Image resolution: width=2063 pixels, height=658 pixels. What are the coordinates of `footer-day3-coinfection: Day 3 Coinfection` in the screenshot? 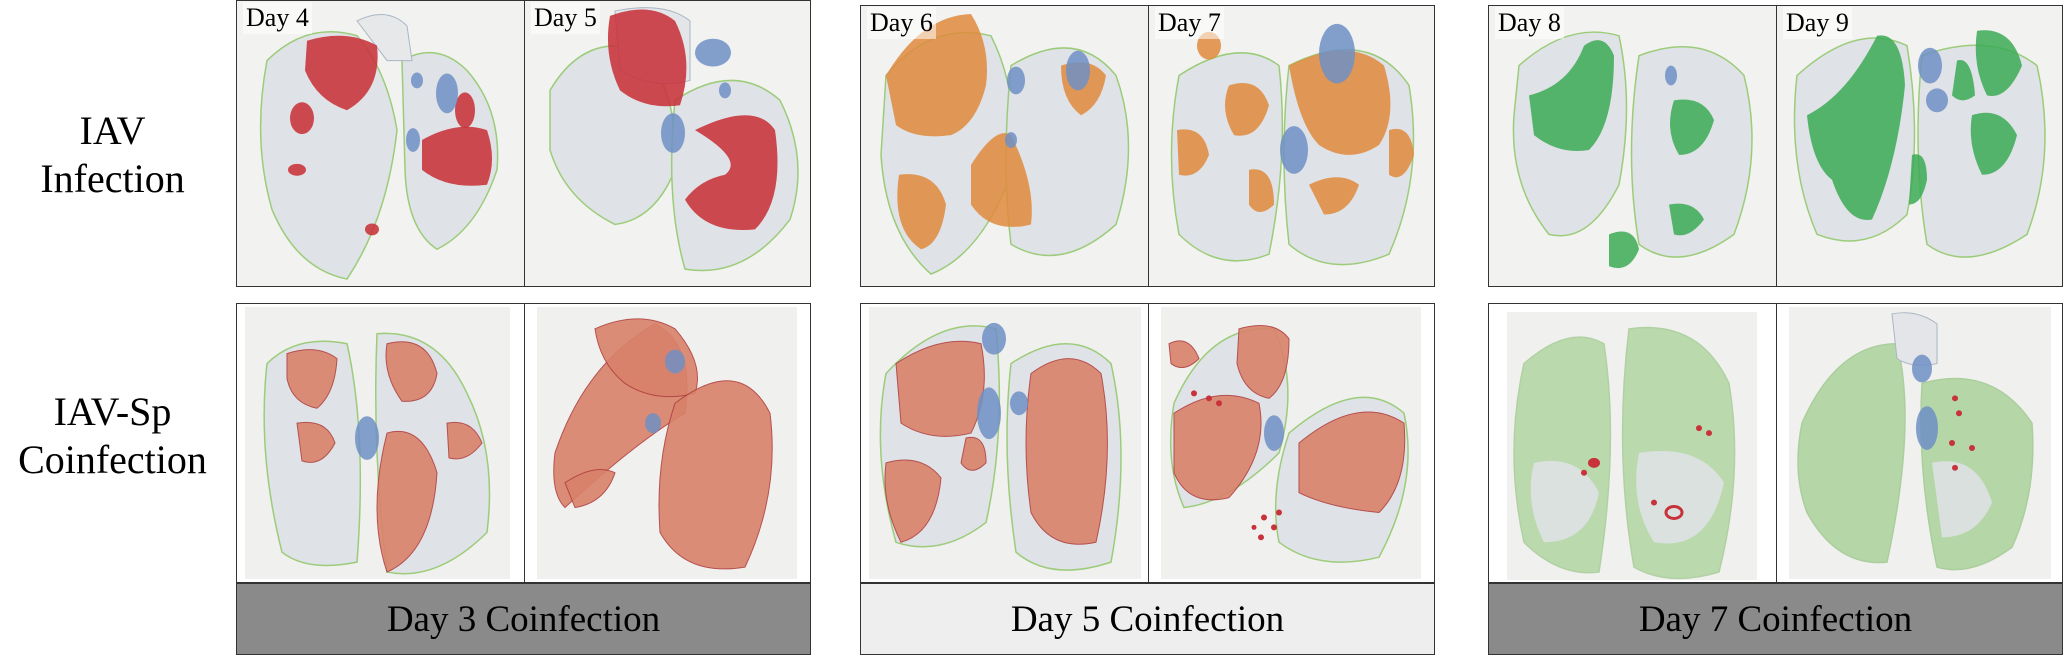 It's located at (523, 619).